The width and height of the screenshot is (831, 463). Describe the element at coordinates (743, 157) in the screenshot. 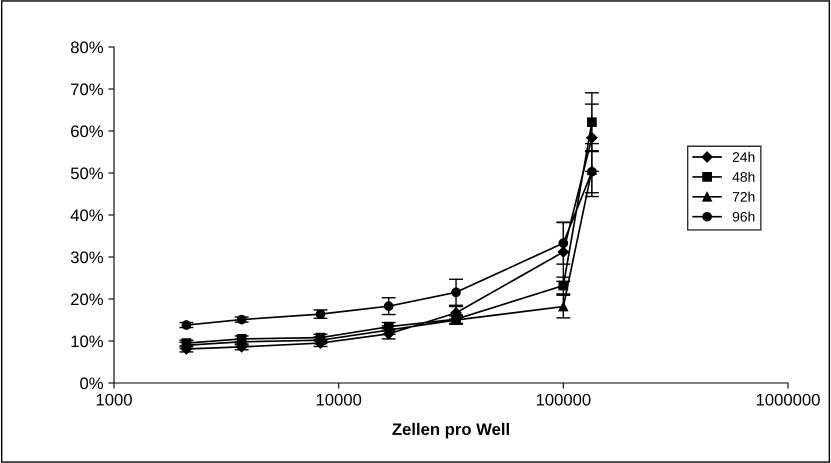

I see `legend-label: 24h` at that location.